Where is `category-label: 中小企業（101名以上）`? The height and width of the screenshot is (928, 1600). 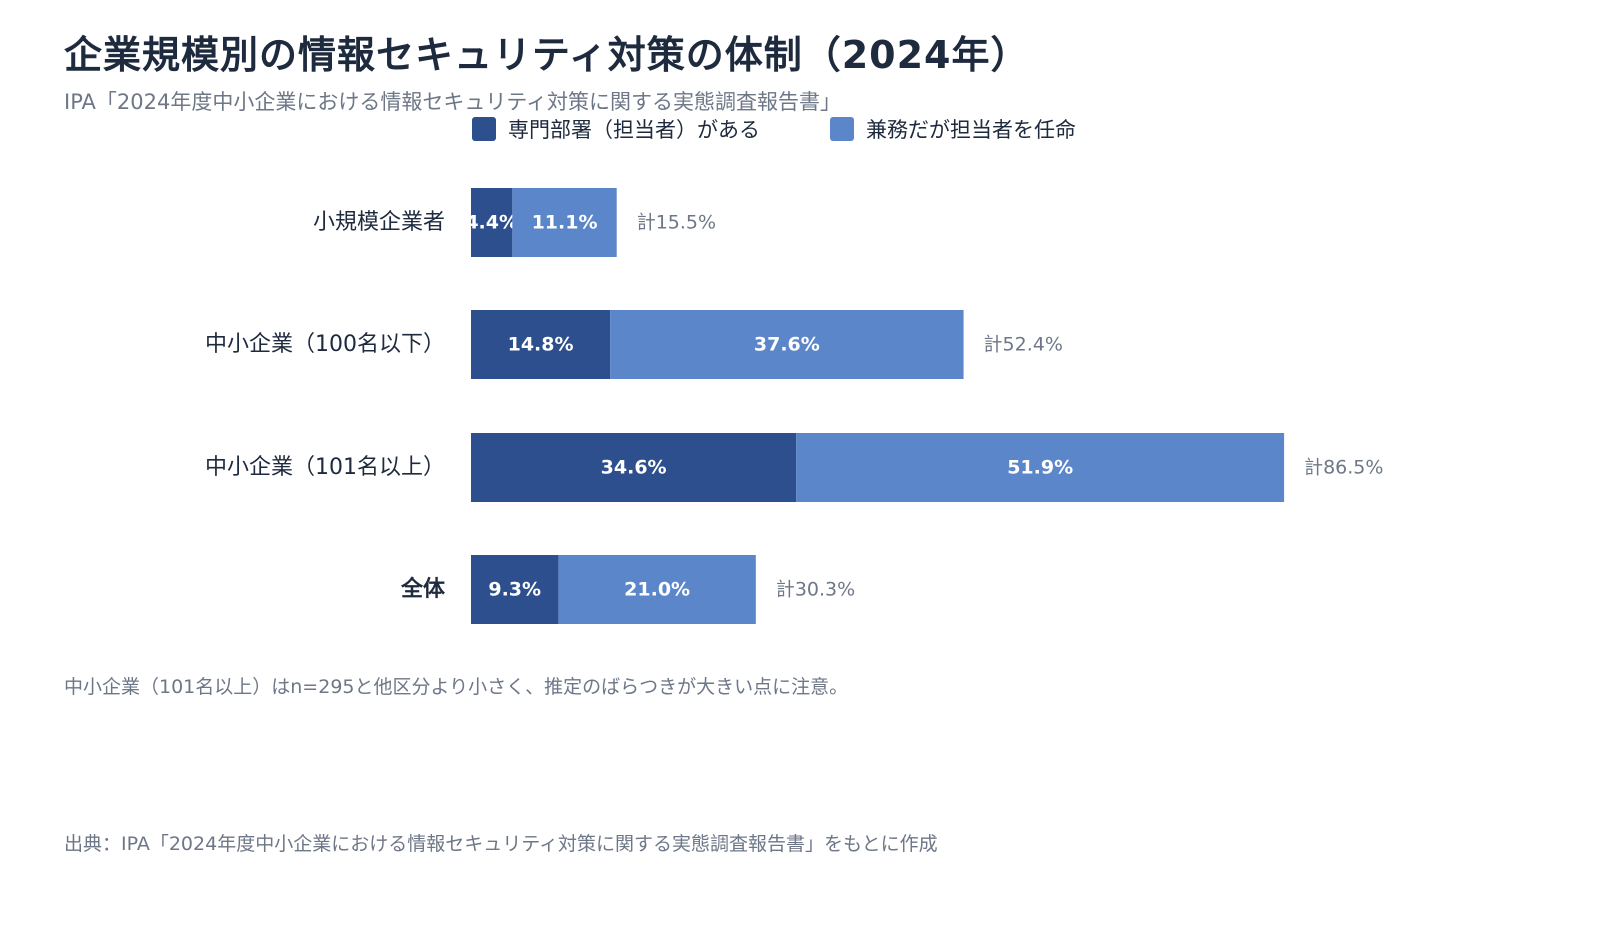 category-label: 中小企業（101名以上） is located at coordinates (325, 467).